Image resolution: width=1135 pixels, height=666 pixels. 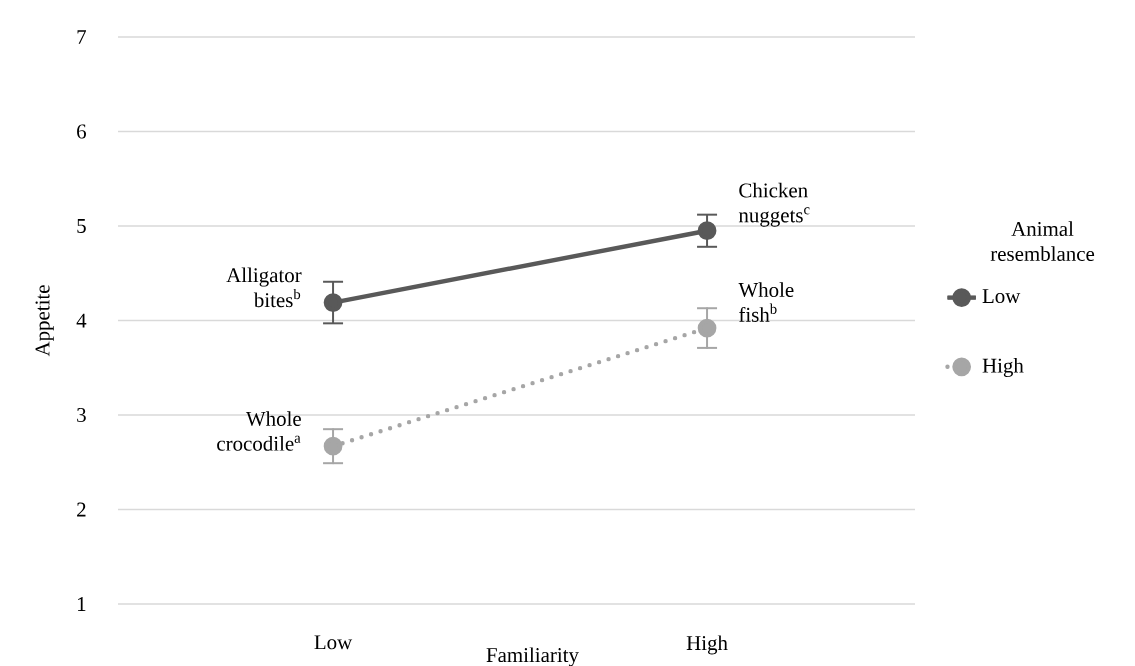 What do you see at coordinates (44, 321) in the screenshot?
I see `y-axis-title: Appetite` at bounding box center [44, 321].